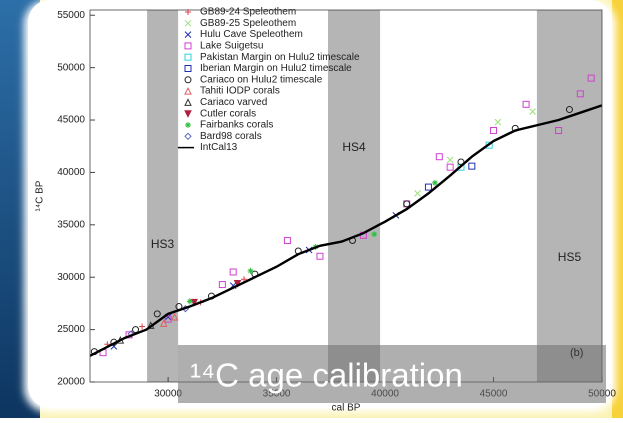 The width and height of the screenshot is (623, 423). What do you see at coordinates (346, 408) in the screenshot?
I see `x-axis-label: cal BP` at bounding box center [346, 408].